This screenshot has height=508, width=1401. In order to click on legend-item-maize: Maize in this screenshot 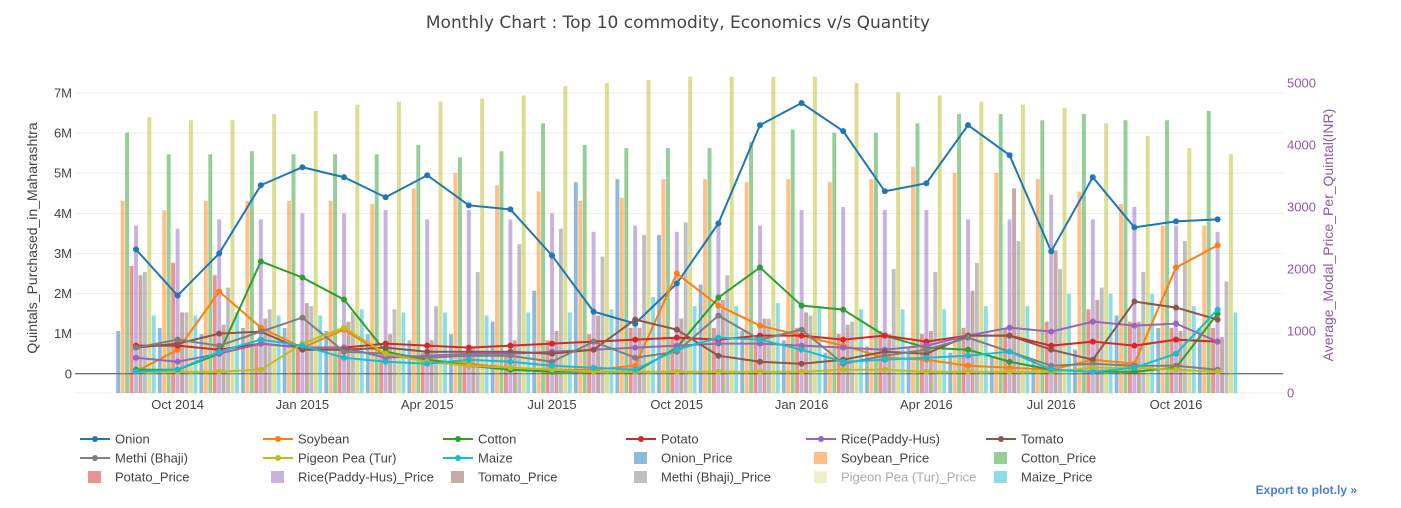, I will do `click(478, 458)`.